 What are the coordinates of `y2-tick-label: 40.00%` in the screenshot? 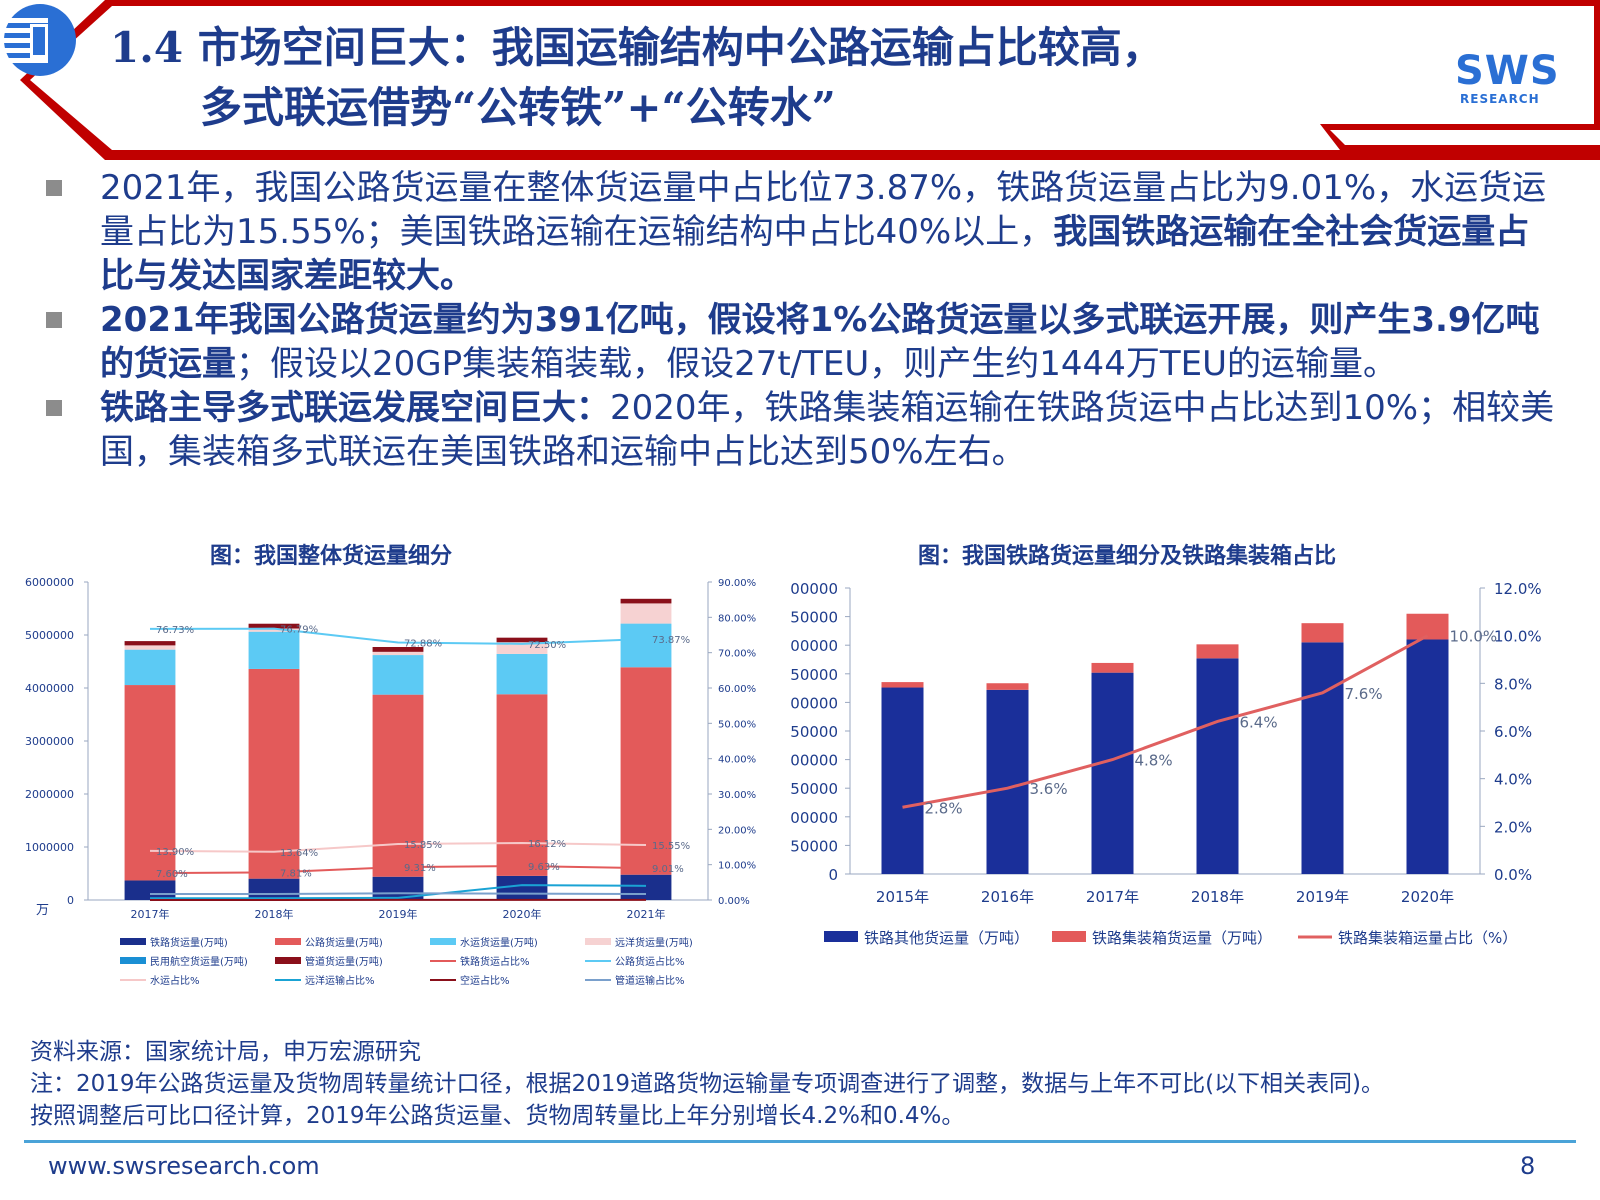 It's located at (737, 760).